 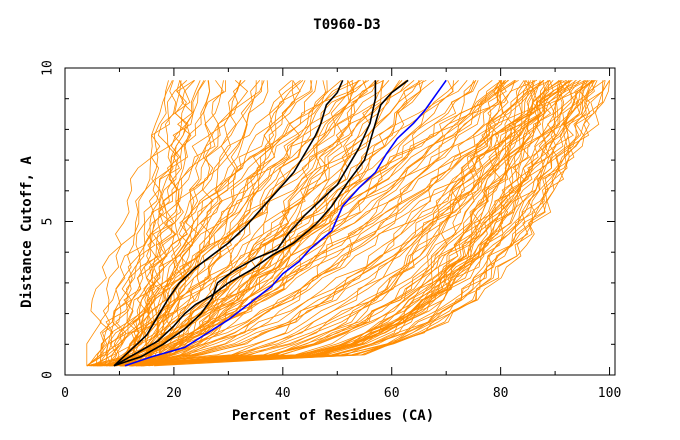 What do you see at coordinates (27, 232) in the screenshot?
I see `y-axis-label: Distance Cutoff, A` at bounding box center [27, 232].